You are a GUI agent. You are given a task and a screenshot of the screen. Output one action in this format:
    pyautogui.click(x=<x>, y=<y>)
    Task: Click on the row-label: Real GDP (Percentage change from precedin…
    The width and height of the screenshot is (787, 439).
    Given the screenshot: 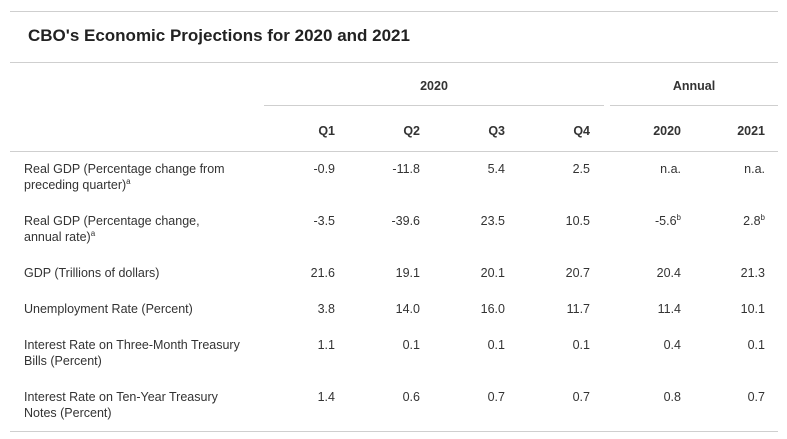 What is the action you would take?
    pyautogui.click(x=144, y=177)
    